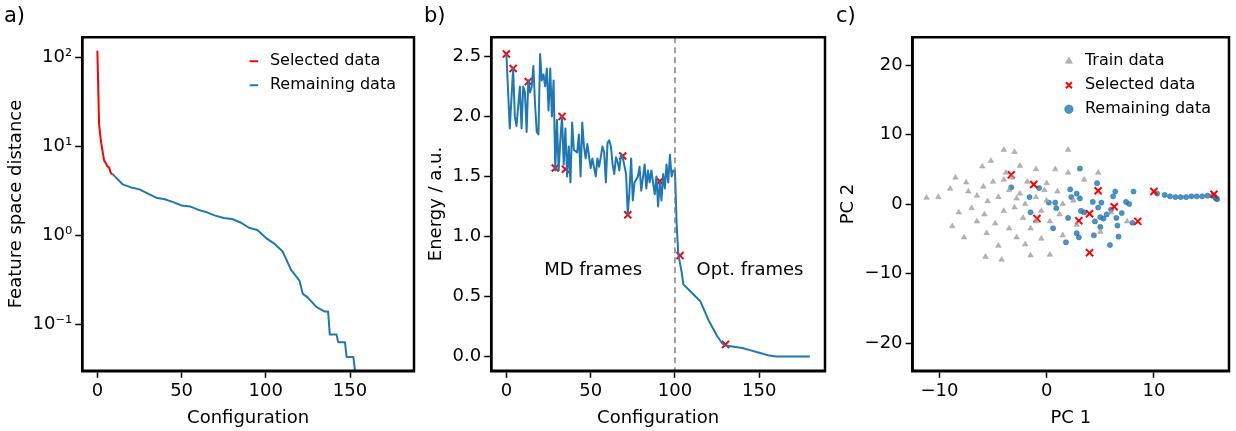 The height and width of the screenshot is (431, 1236). I want to click on legend-label: Train data, so click(1124, 60).